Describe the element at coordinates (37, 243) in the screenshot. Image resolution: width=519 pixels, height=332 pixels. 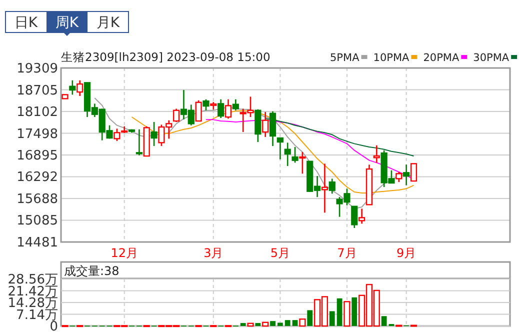
I see `y-tick-label: 14481` at that location.